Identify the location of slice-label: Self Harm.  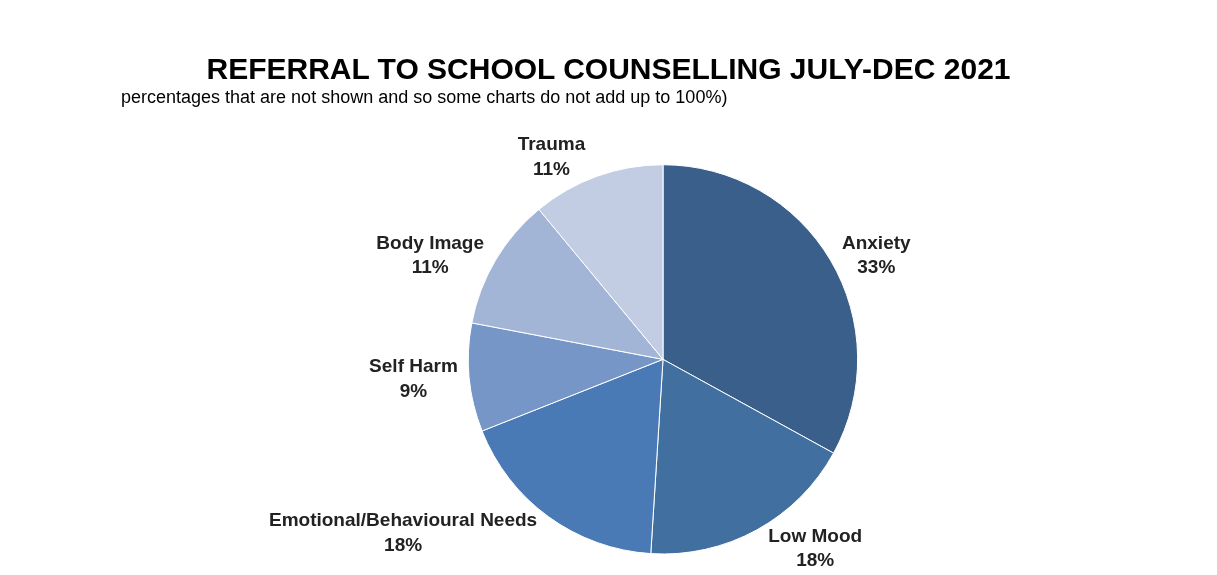
(413, 366).